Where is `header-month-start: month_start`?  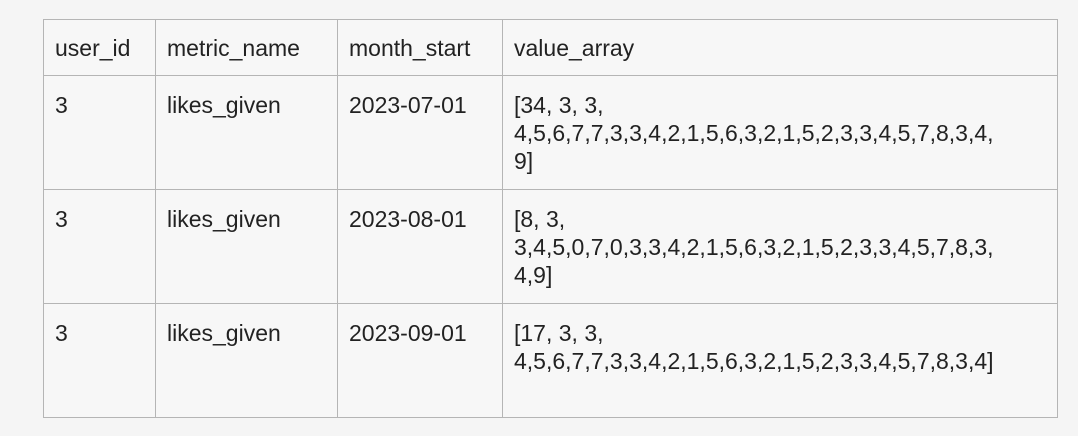
header-month-start: month_start is located at coordinates (420, 47).